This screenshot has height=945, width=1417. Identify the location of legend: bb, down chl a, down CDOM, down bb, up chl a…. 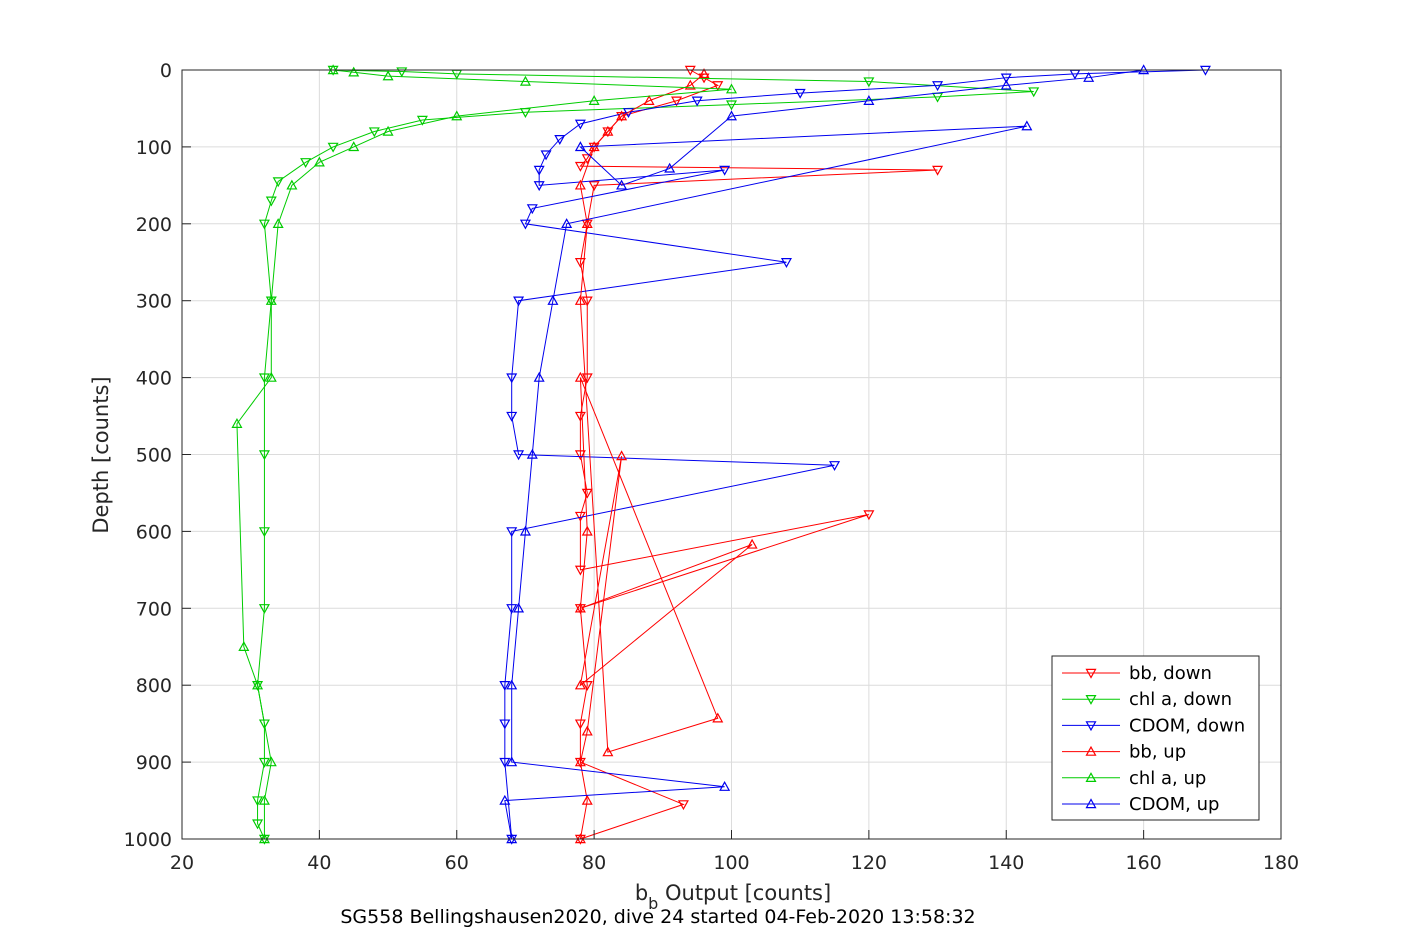
(1155, 738).